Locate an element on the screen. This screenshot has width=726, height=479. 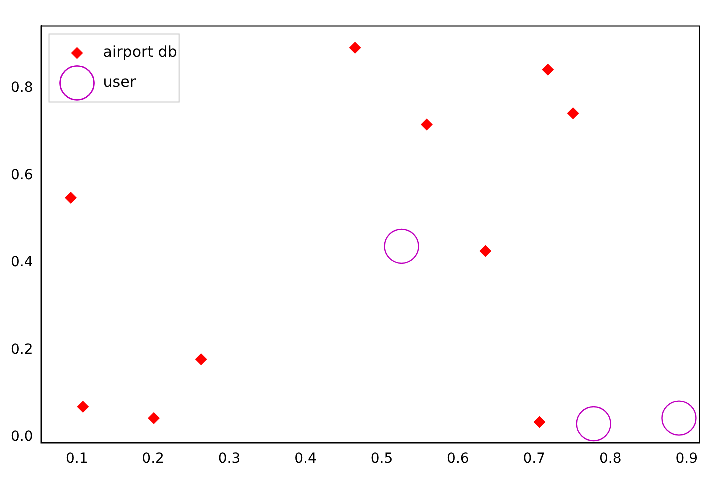
y-tick-label: 0.6 is located at coordinates (22, 175).